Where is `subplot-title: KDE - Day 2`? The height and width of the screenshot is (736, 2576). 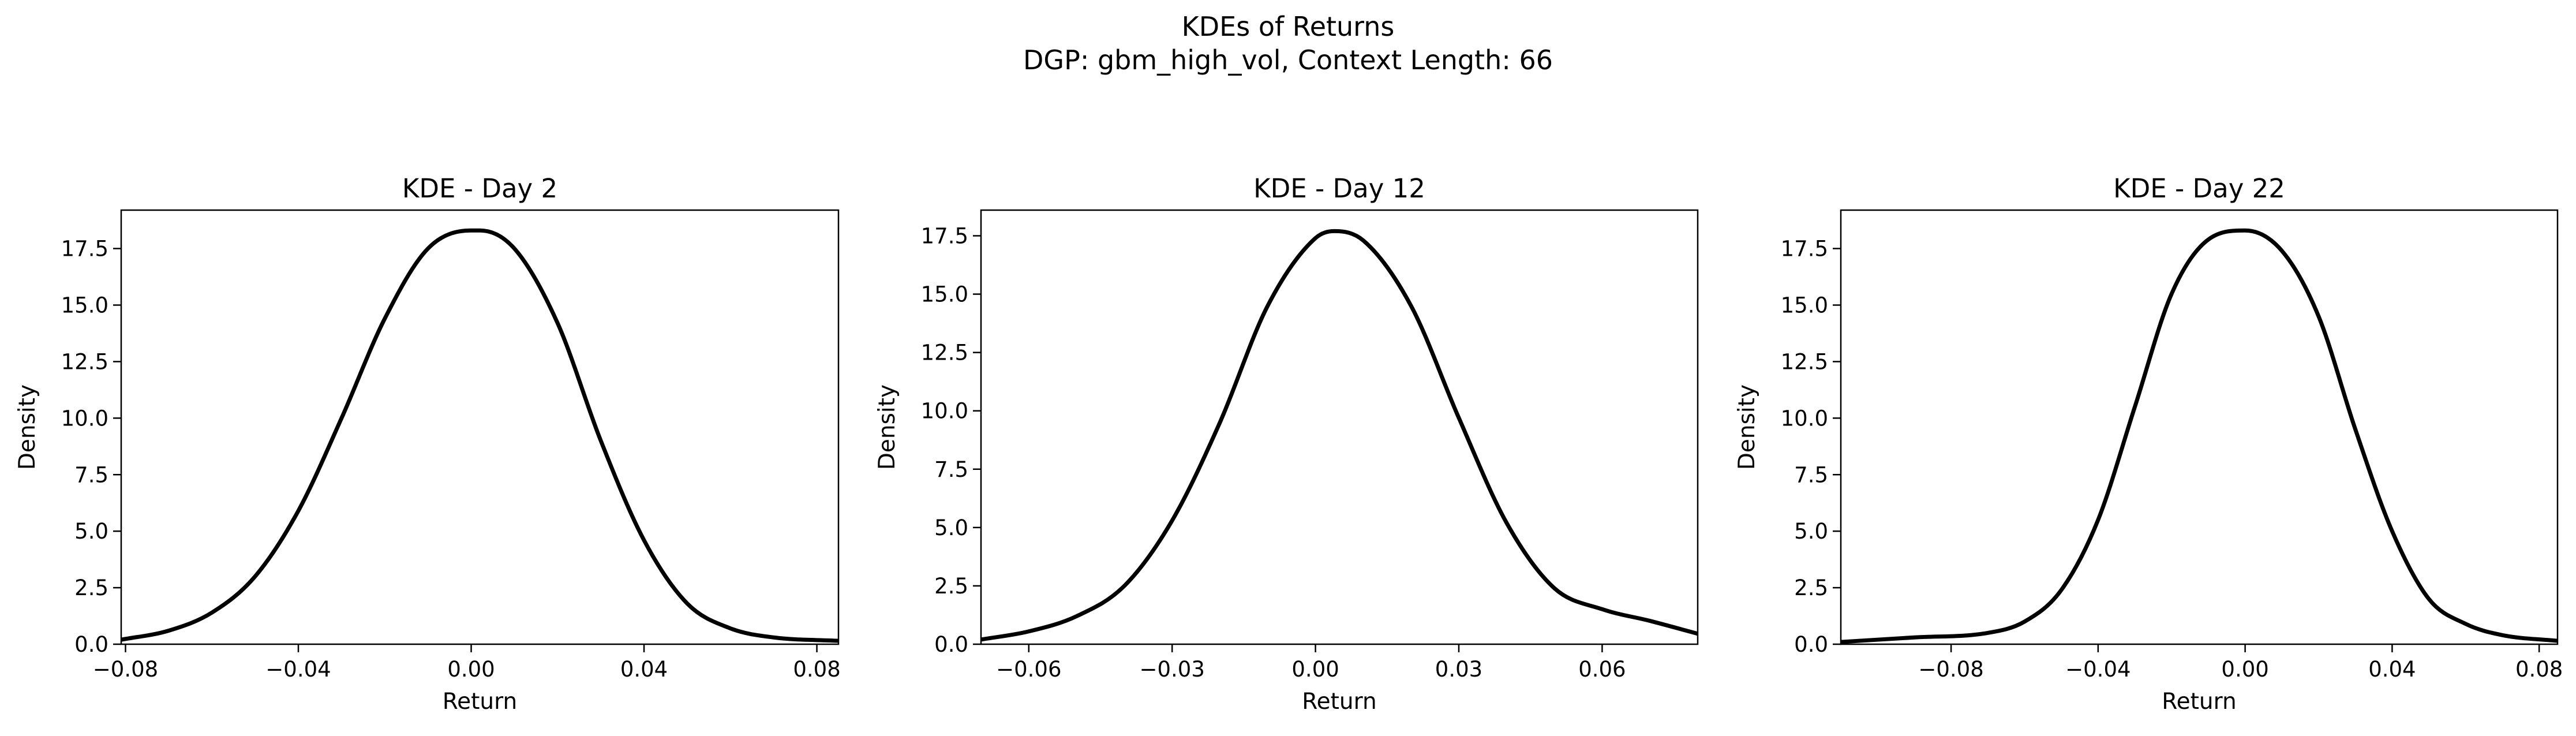
subplot-title: KDE - Day 2 is located at coordinates (479, 188).